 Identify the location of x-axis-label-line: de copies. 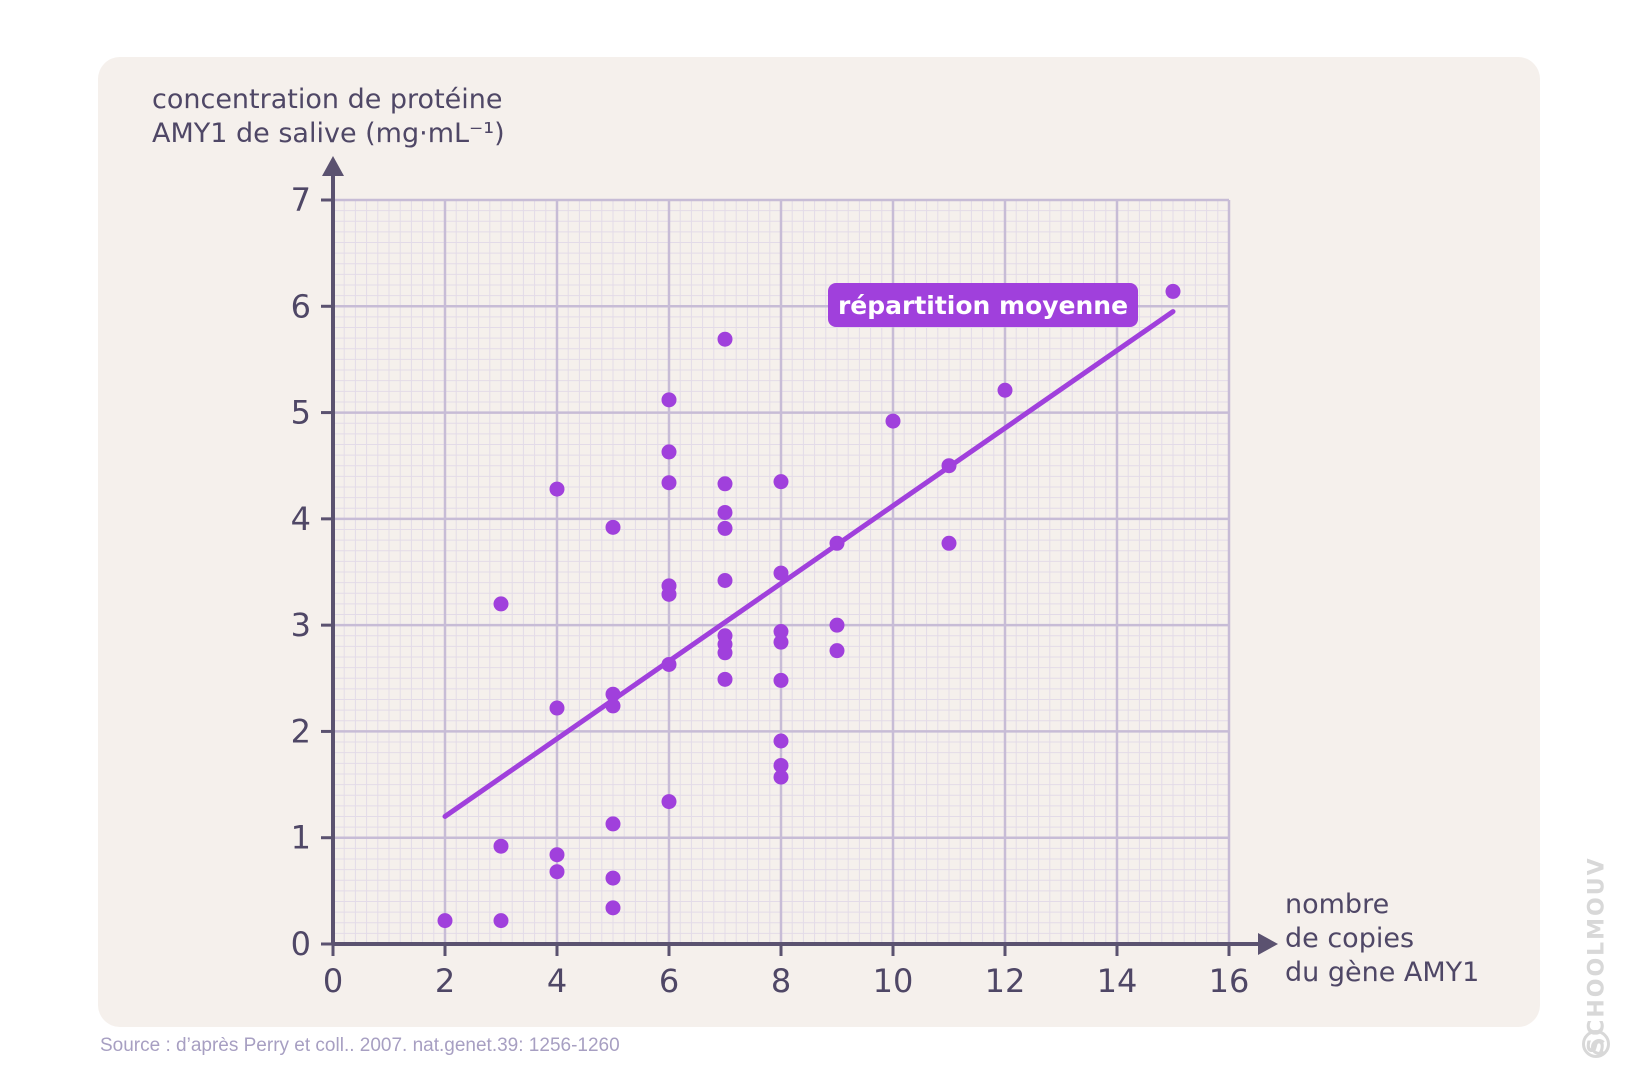
(1349, 938).